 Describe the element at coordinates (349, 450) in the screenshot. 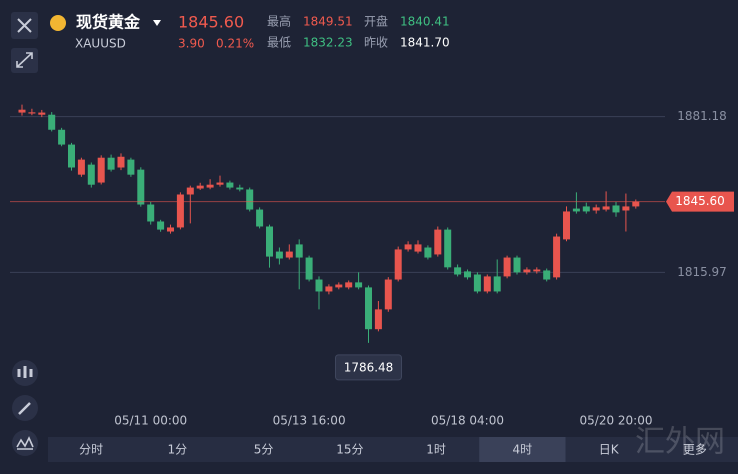

I see `period-button: 15分` at that location.